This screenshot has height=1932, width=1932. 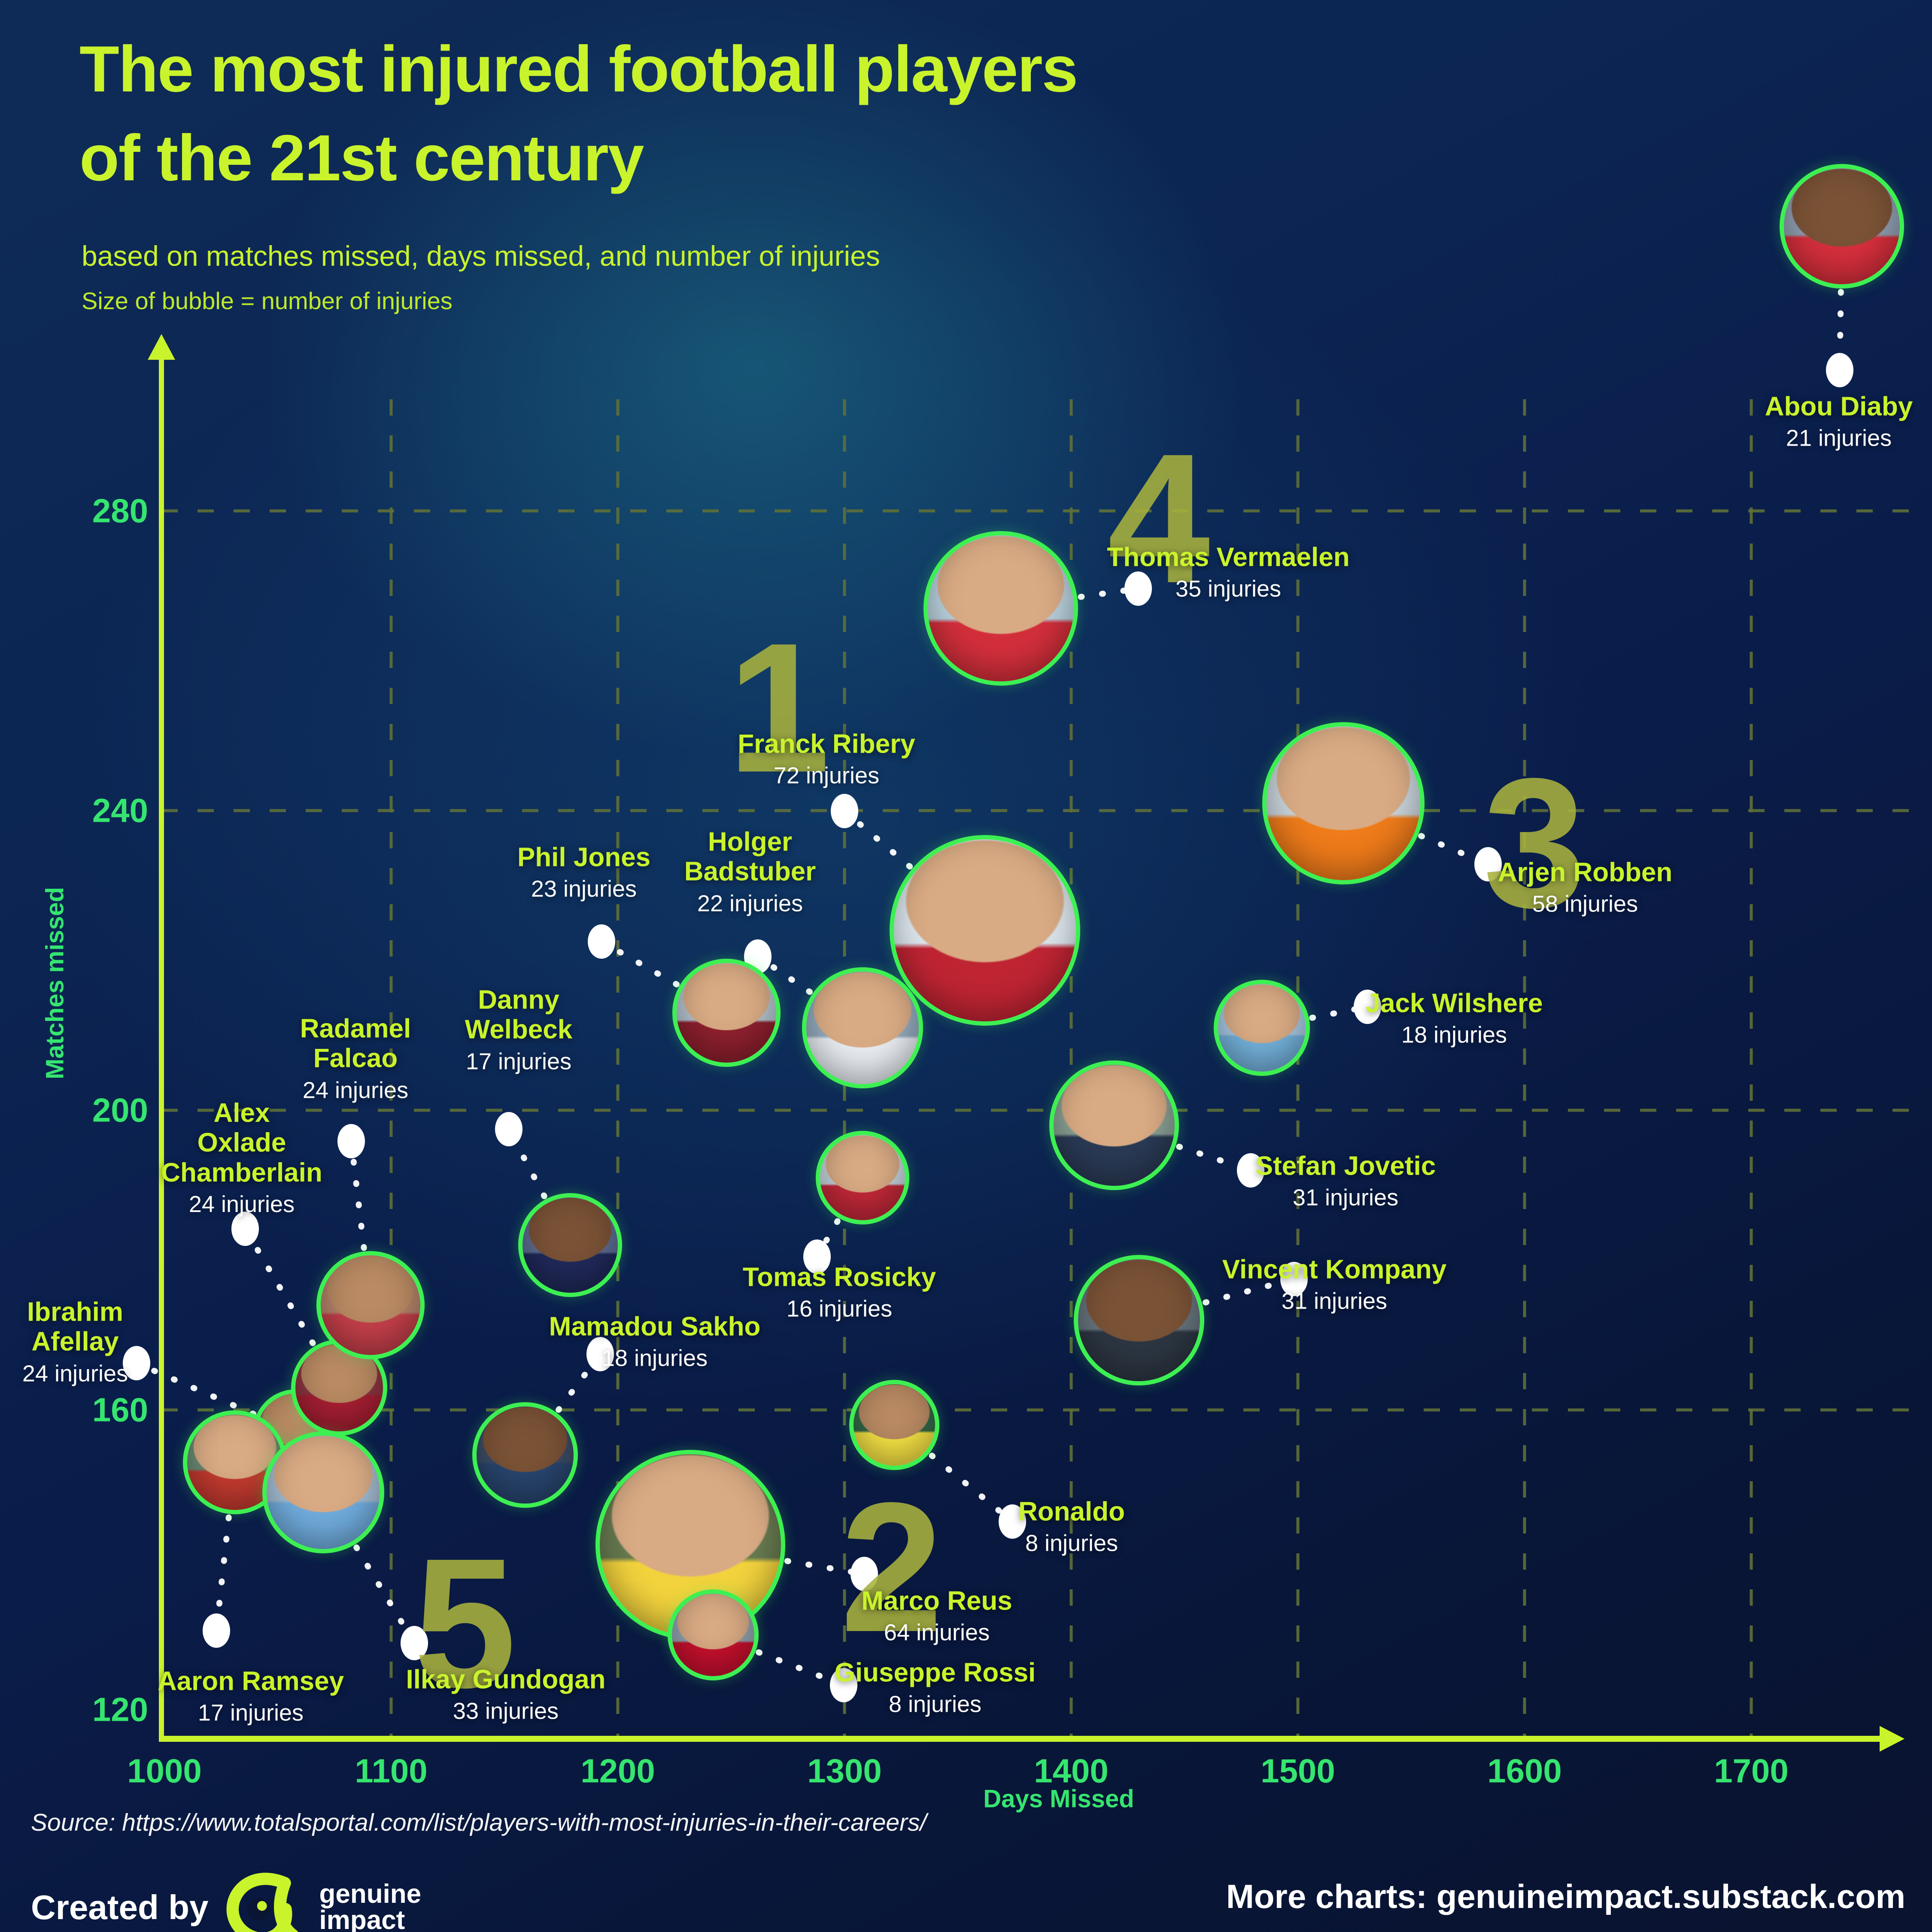 I want to click on connector-line-tomas-rosicky, so click(x=828, y=1239).